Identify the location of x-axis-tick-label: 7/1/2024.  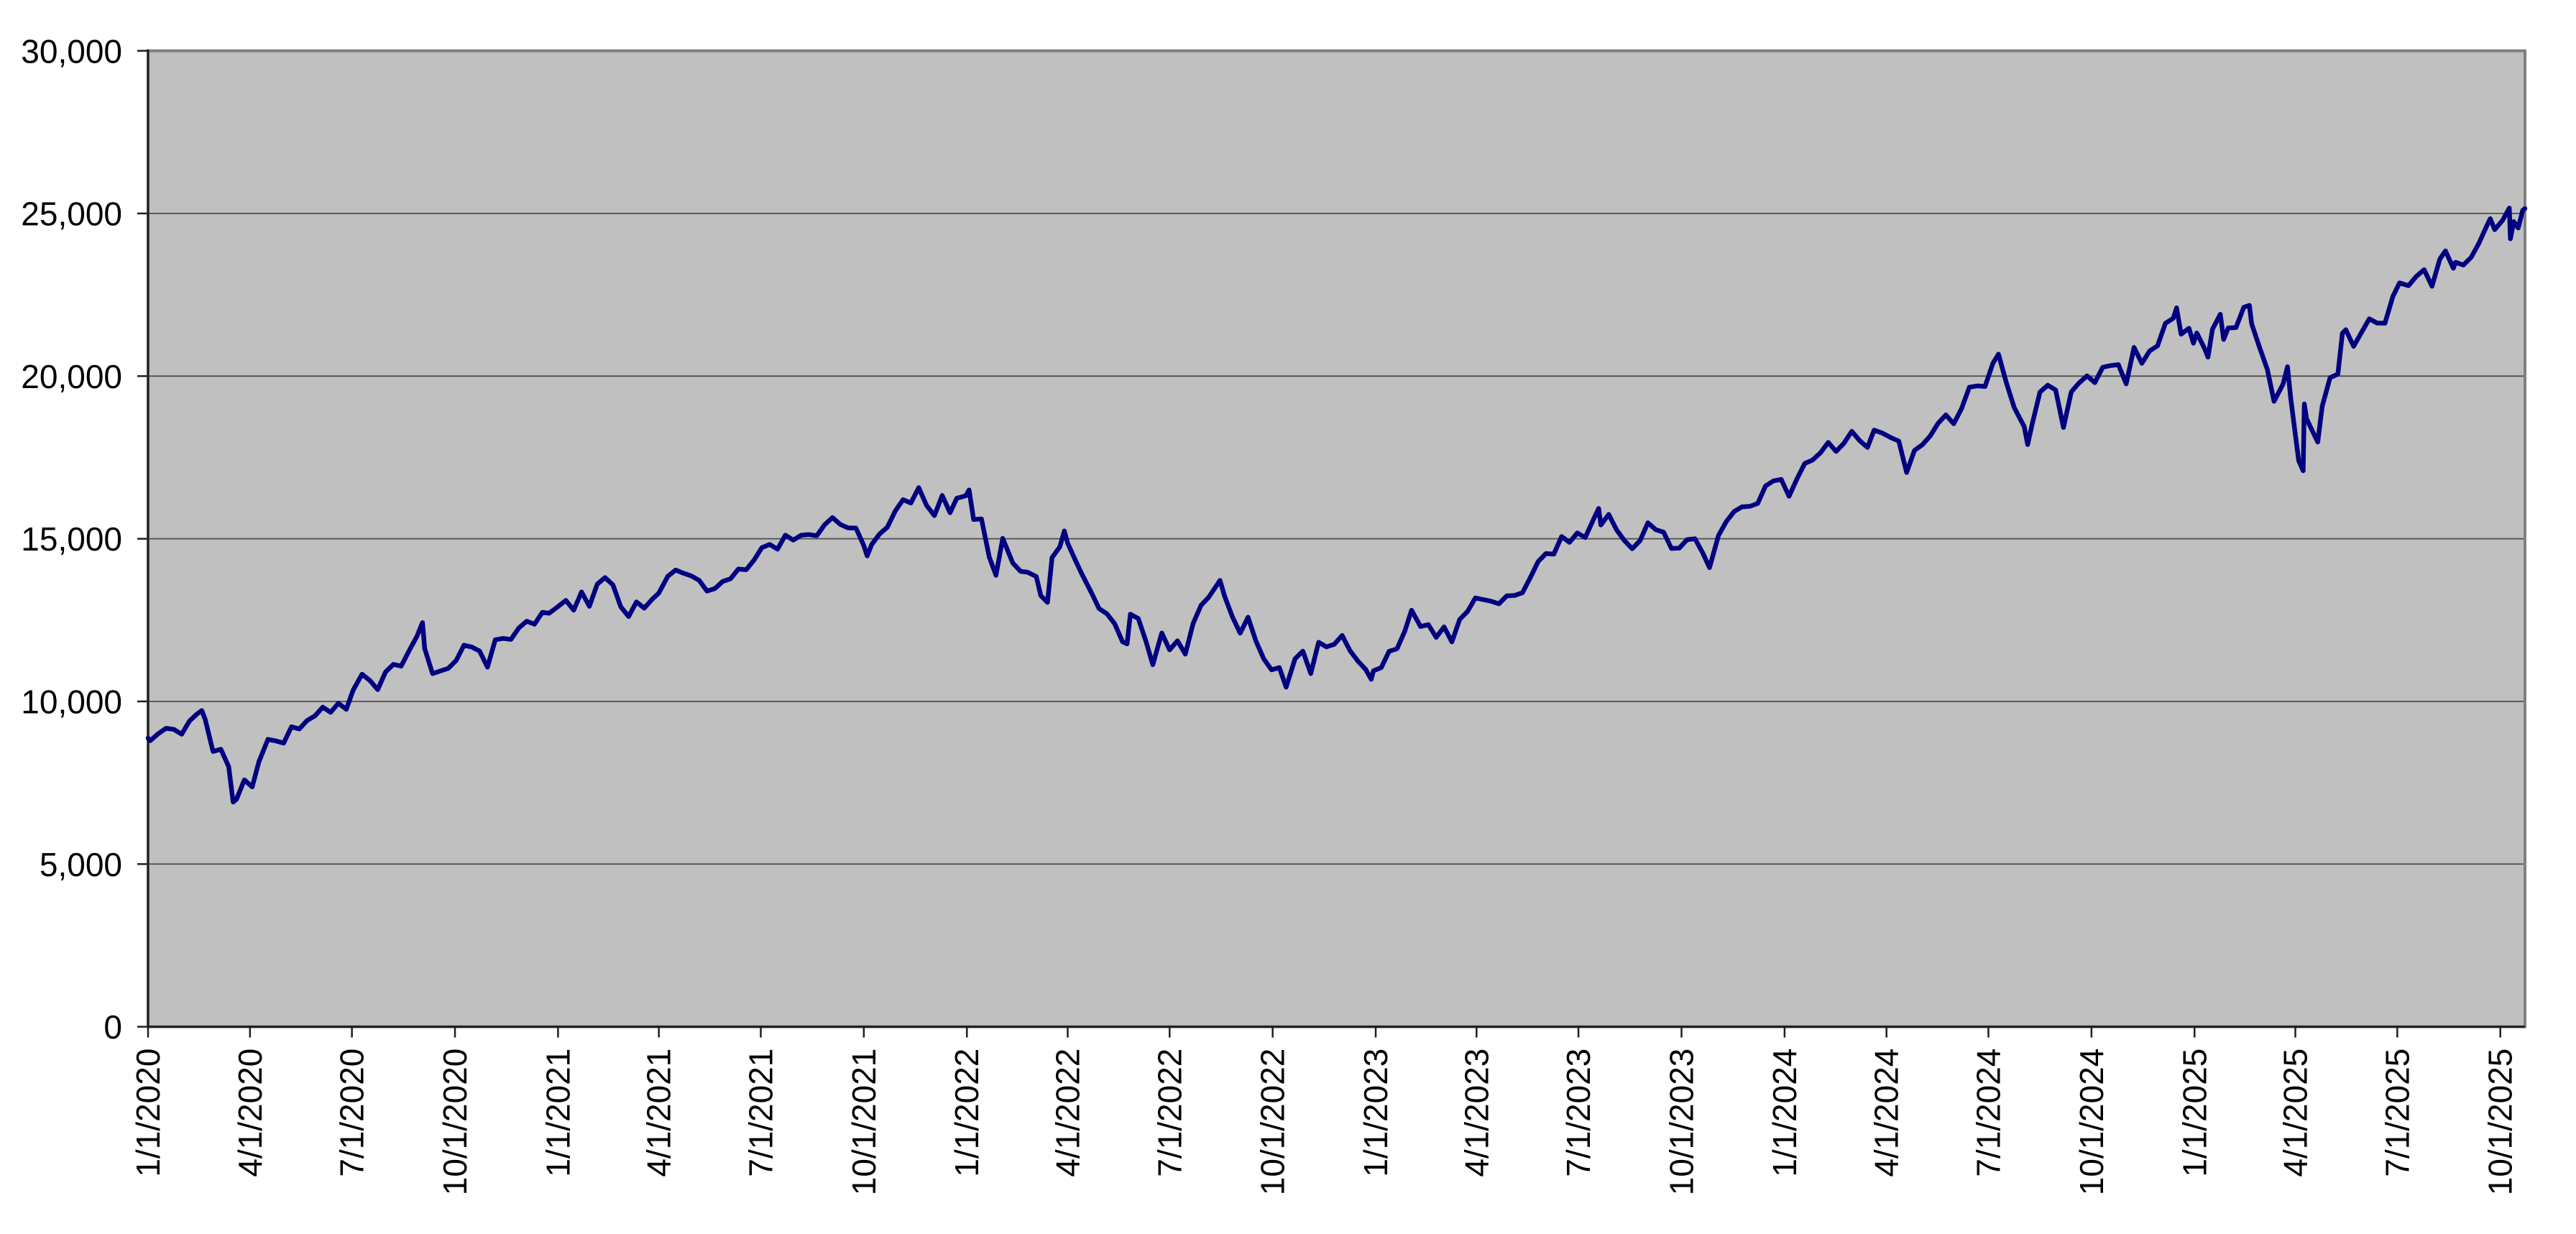
(1988, 1113).